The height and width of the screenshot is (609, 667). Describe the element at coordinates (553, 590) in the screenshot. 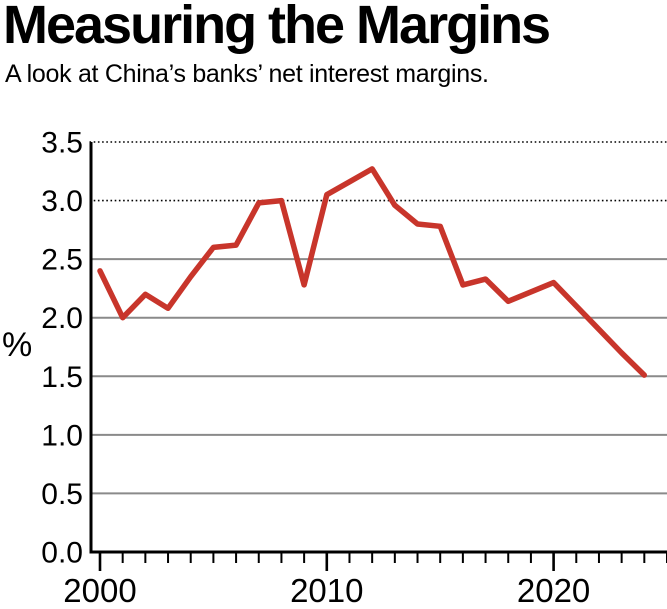

I see `x-tick-label-2020: 2020` at that location.